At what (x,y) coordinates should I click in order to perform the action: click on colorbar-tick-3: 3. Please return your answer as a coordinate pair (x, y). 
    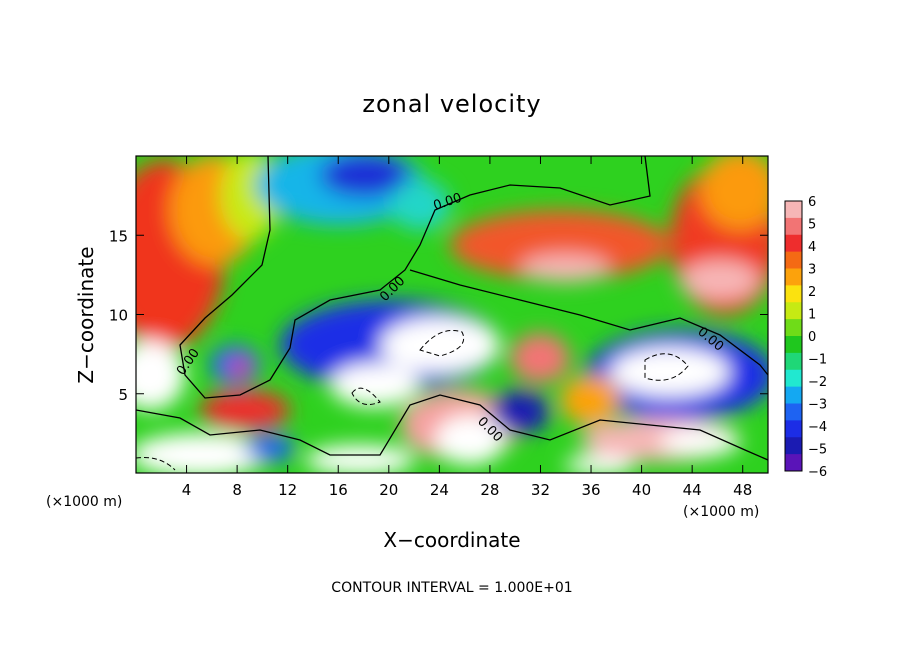
    Looking at the image, I should click on (812, 270).